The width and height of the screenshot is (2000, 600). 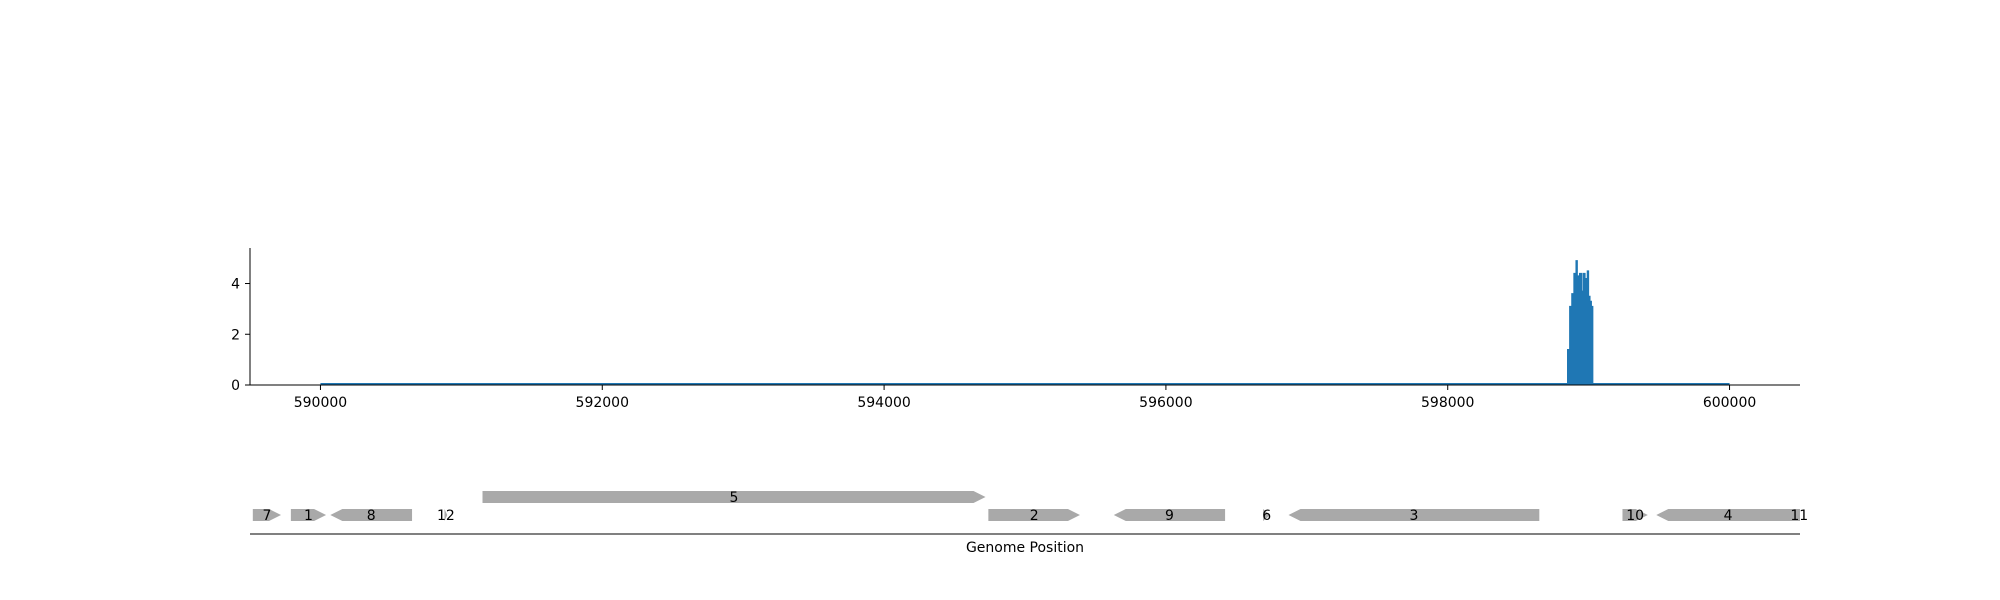 I want to click on gene-label-1: 1, so click(x=308, y=516).